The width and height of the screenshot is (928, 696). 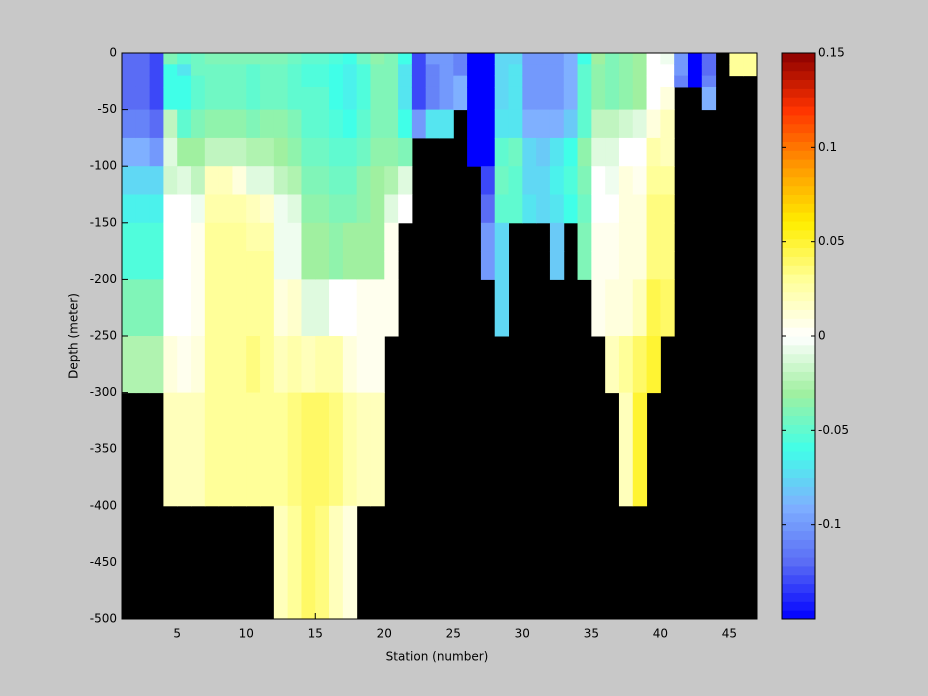 What do you see at coordinates (437, 657) in the screenshot?
I see `x-axis-label: Station (number)` at bounding box center [437, 657].